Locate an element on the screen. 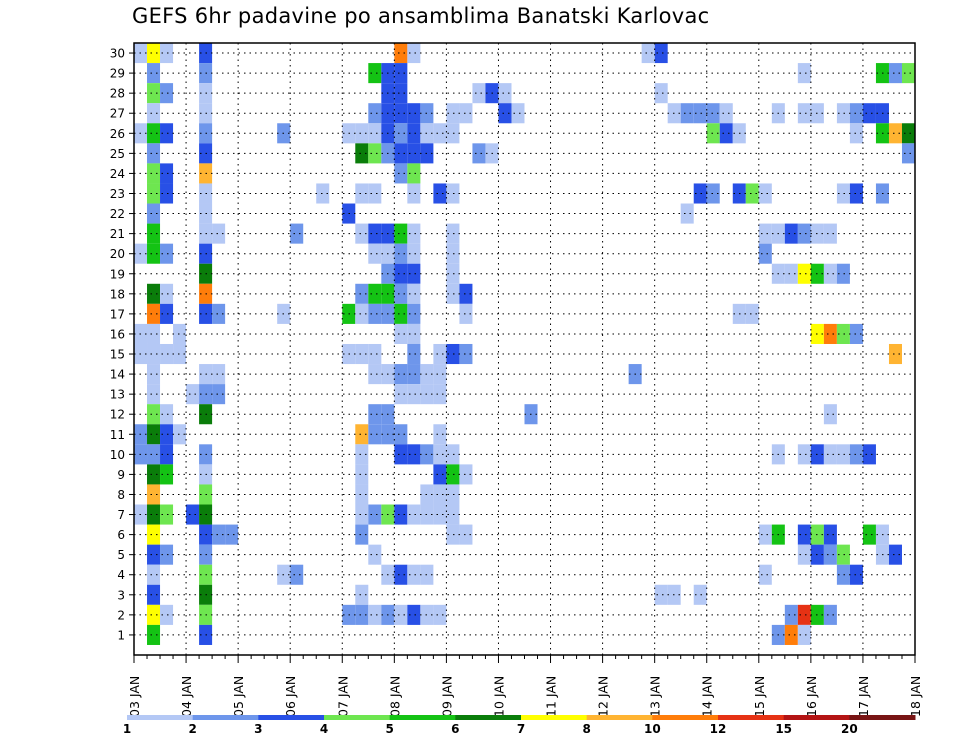 The width and height of the screenshot is (960, 742). y-tick-label: 11 is located at coordinates (117, 435).